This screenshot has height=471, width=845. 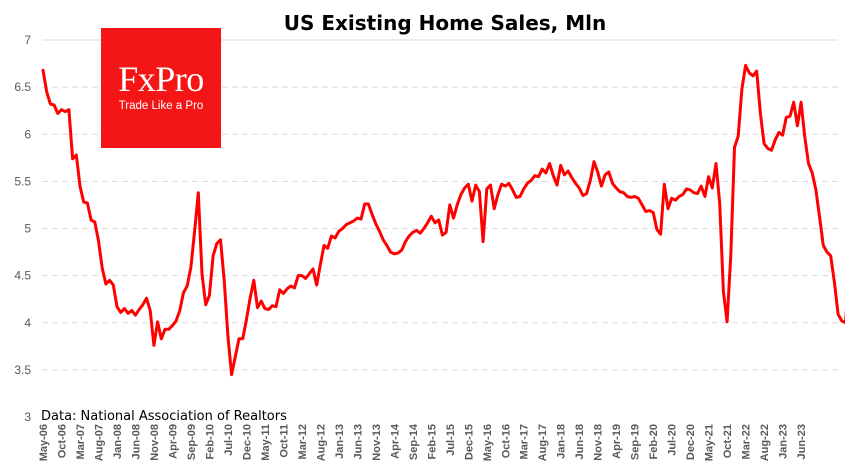 I want to click on x-tick-label: Mar-17, so click(x=525, y=441).